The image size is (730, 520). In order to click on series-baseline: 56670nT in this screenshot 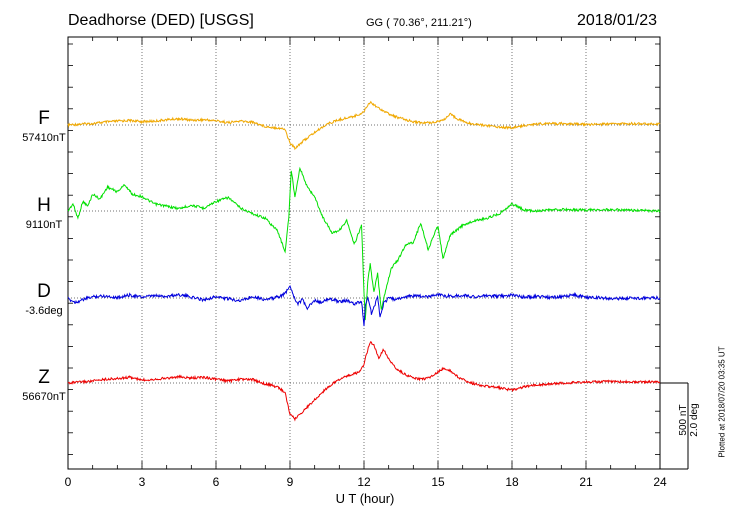, I will do `click(44, 397)`.